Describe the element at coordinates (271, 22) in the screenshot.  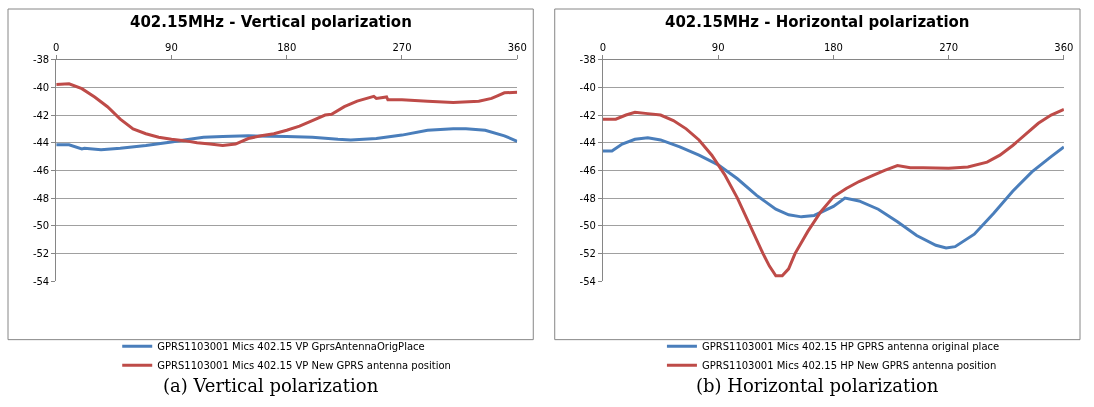
I see `chart-title: 402.15MHz - Vertical polarization` at that location.